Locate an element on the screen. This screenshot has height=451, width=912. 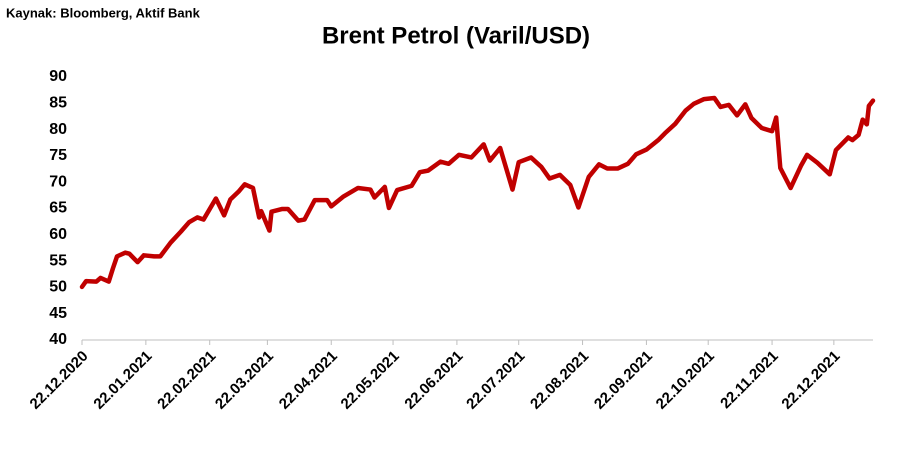
source-note: Kaynak: Bloomberg, Aktif Bank is located at coordinates (103, 12).